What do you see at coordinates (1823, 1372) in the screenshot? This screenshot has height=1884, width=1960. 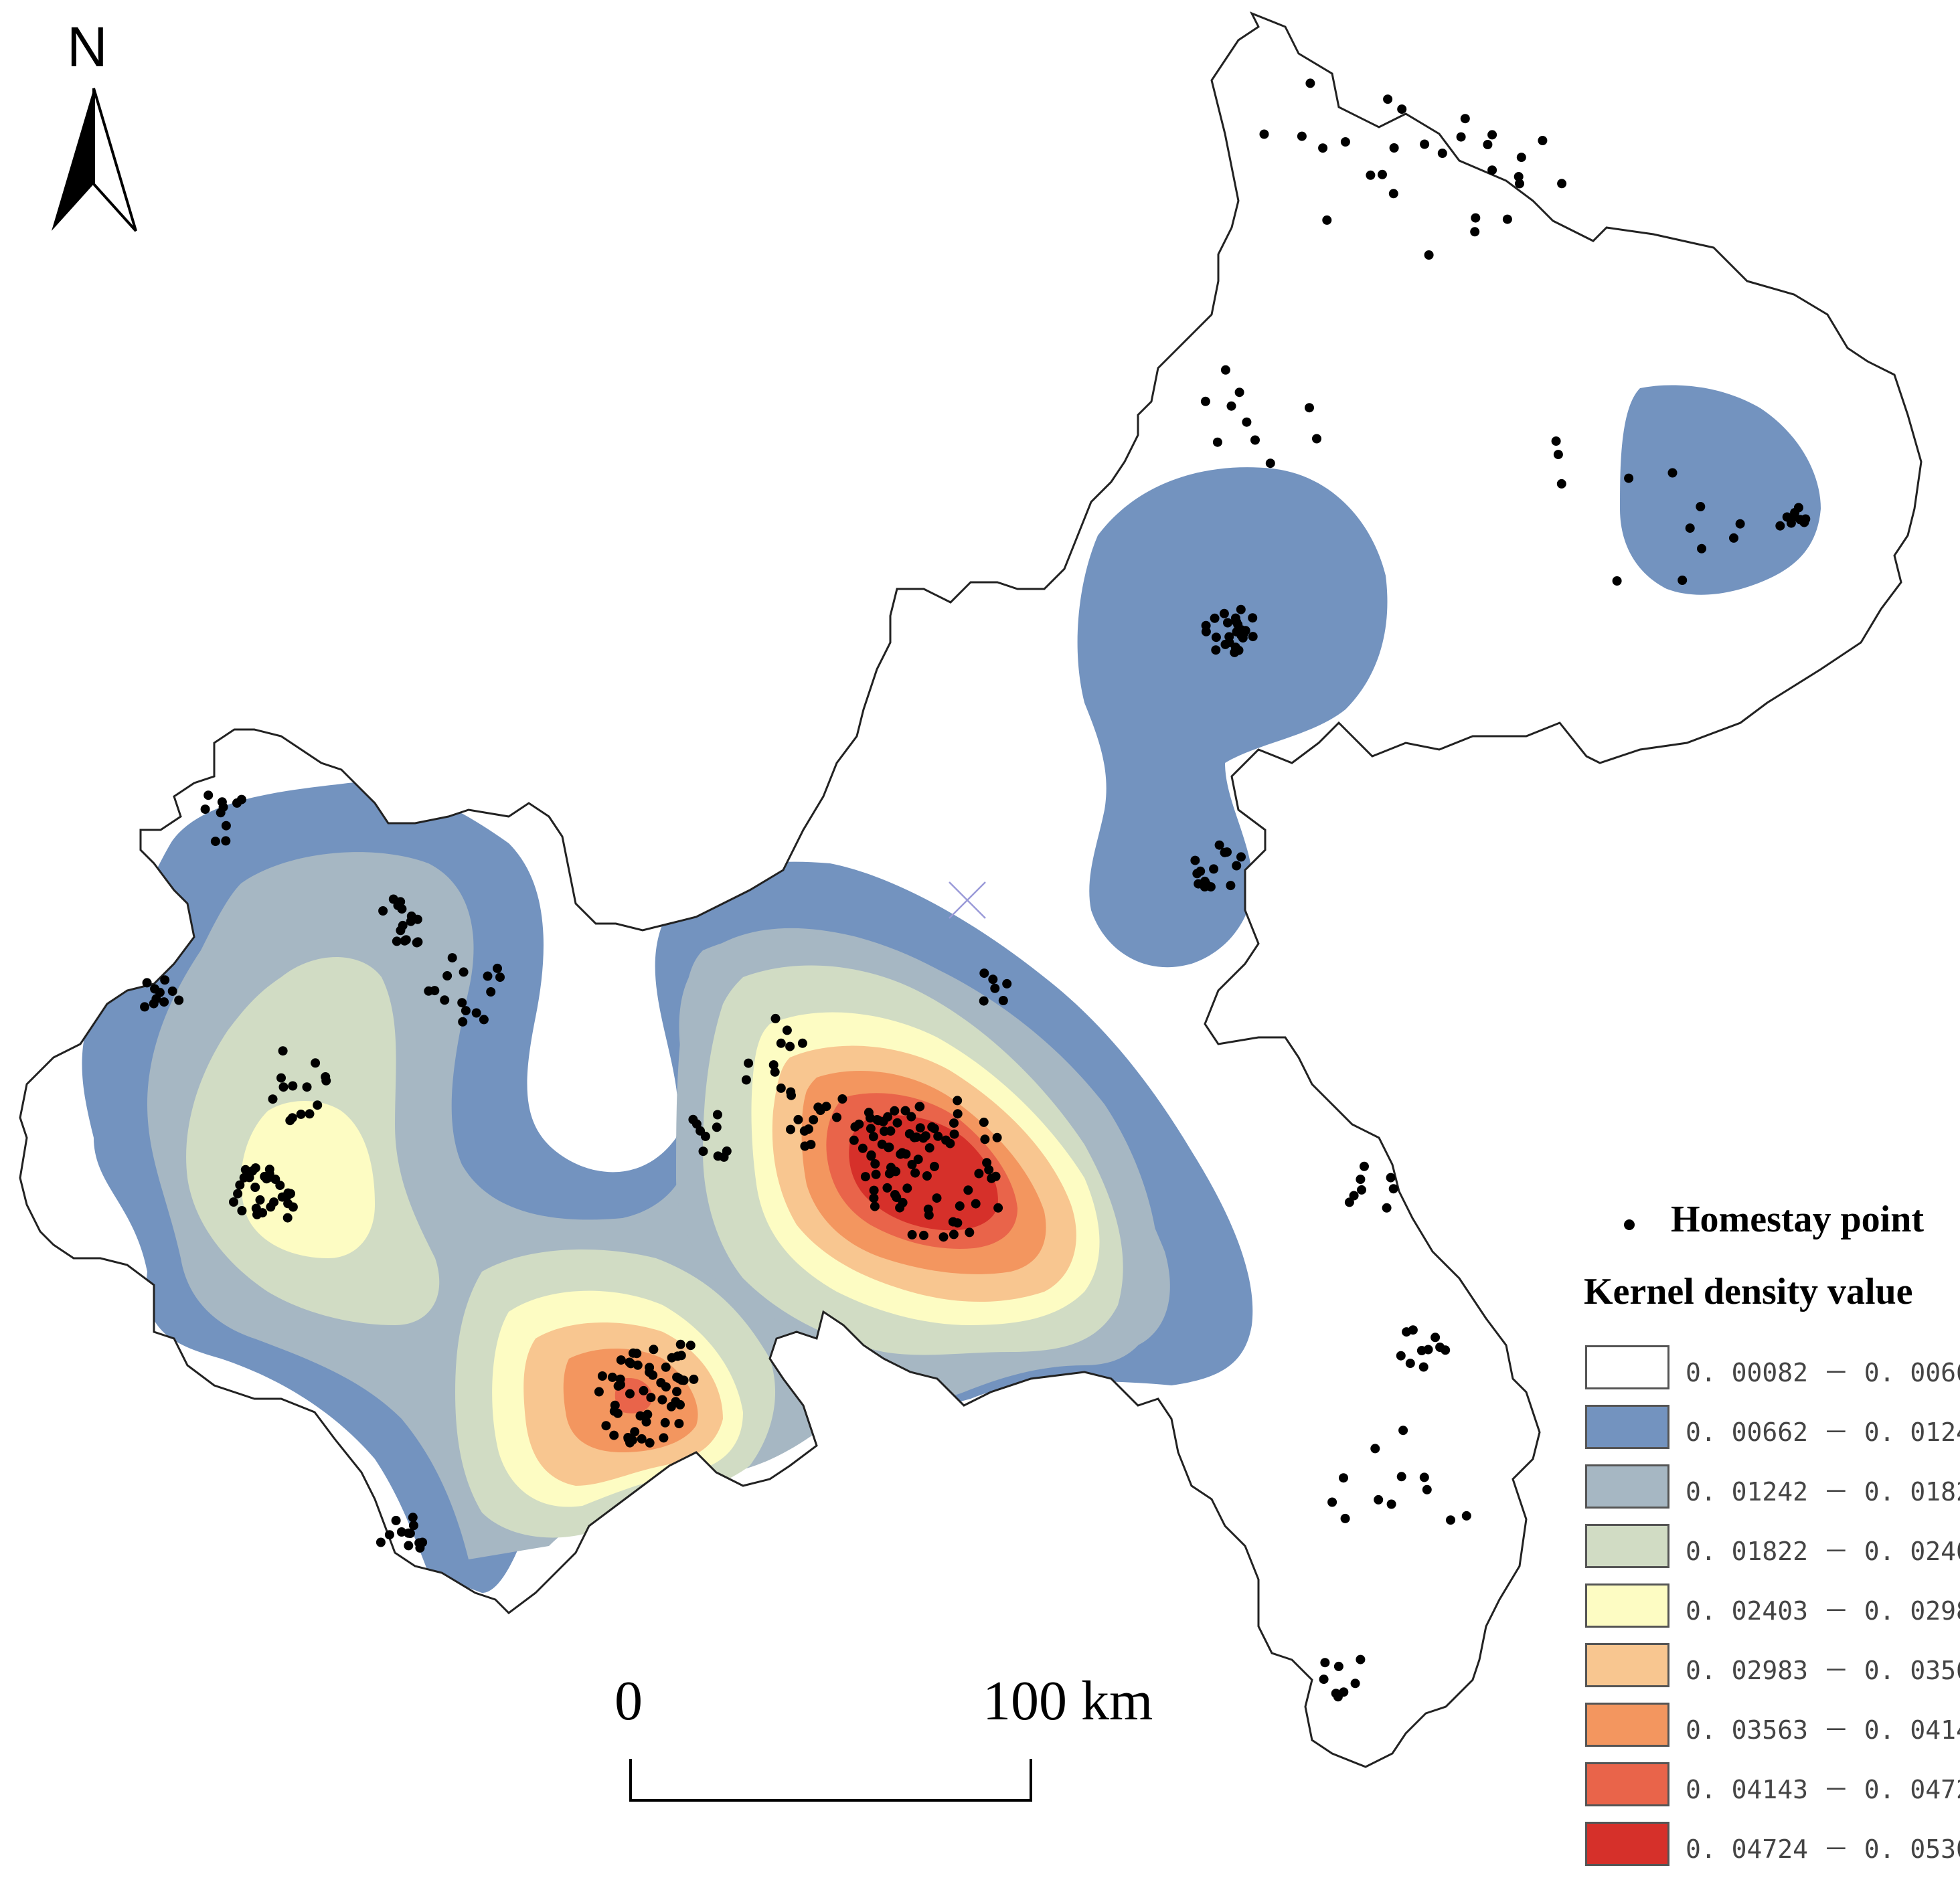 I see `legend-class-label: 0. 00082 － 0. 00662` at bounding box center [1823, 1372].